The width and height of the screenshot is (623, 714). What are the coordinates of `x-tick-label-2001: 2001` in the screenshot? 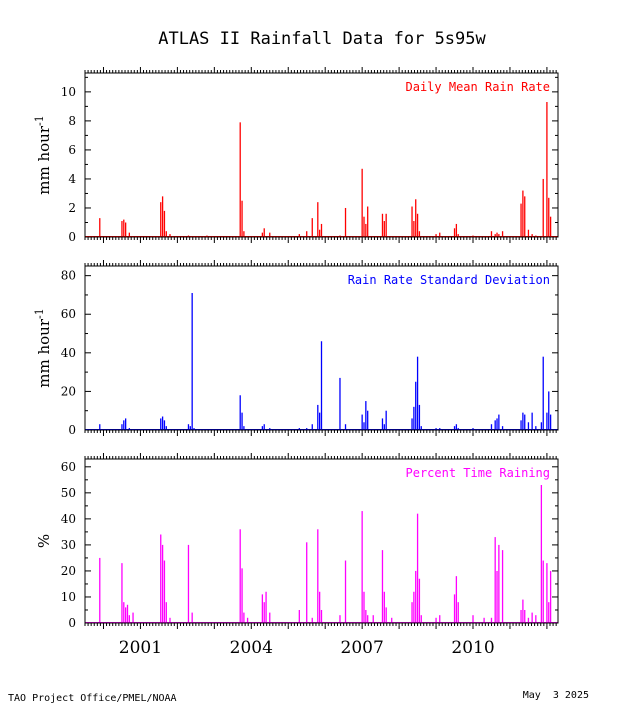 It's located at (140, 648).